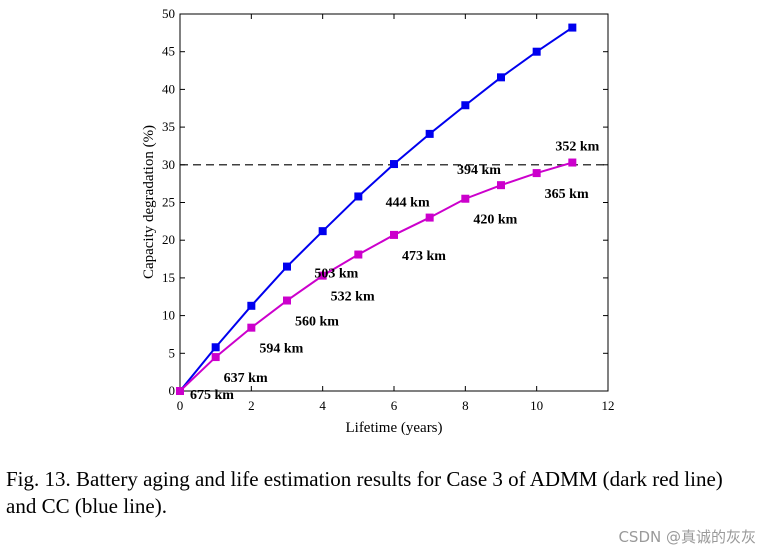 The height and width of the screenshot is (557, 770). I want to click on x-tick-label: 0, so click(180, 405).